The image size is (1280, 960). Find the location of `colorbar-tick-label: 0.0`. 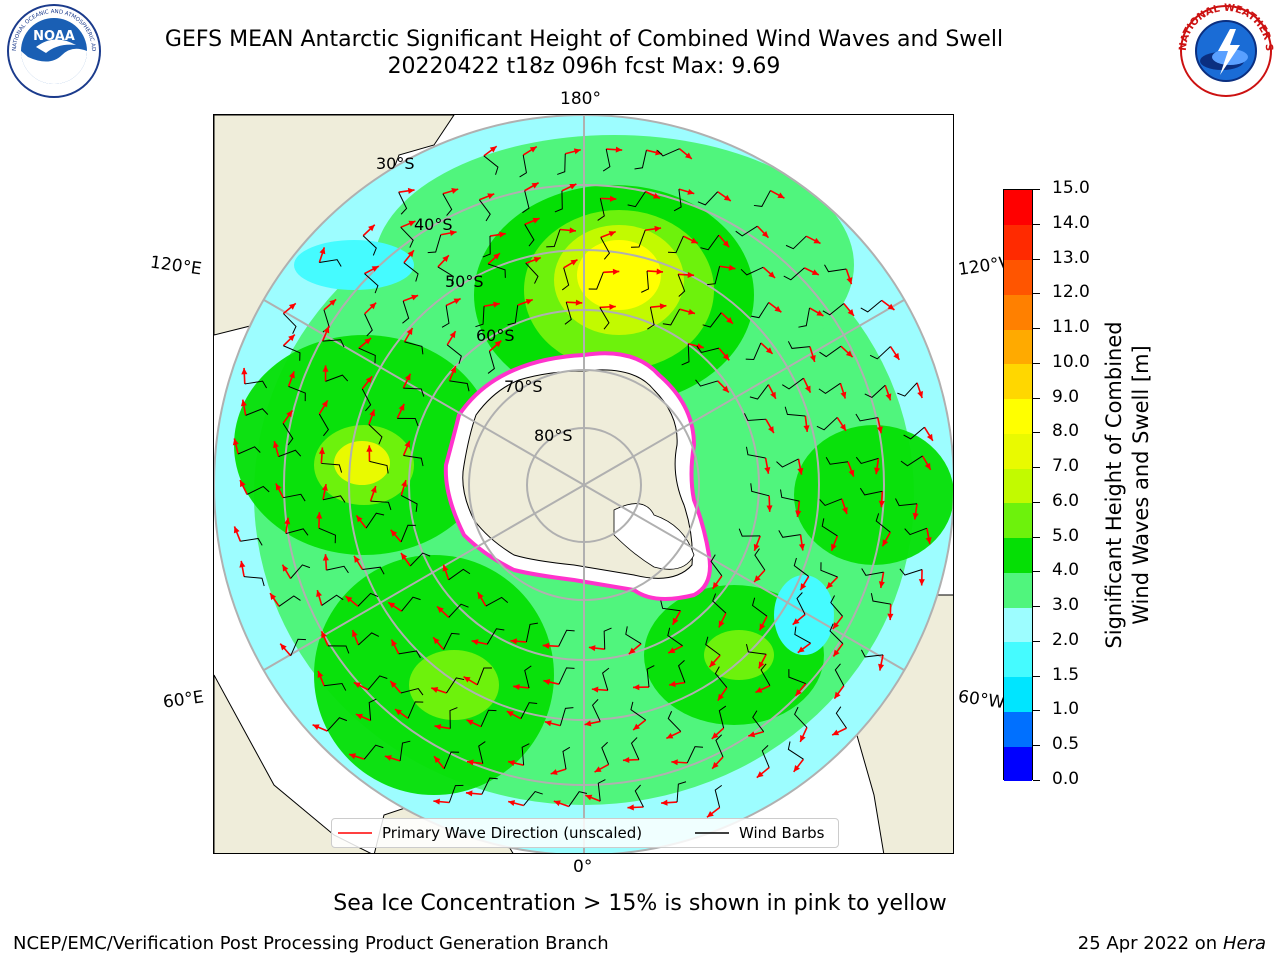

colorbar-tick-label: 0.0 is located at coordinates (1066, 779).